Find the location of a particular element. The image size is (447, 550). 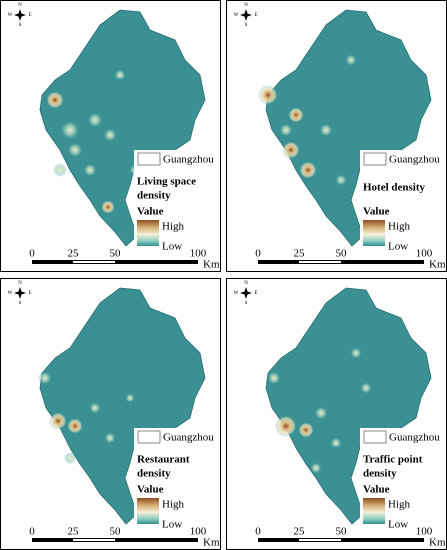

panel-title: Restaurant is located at coordinates (163, 460).